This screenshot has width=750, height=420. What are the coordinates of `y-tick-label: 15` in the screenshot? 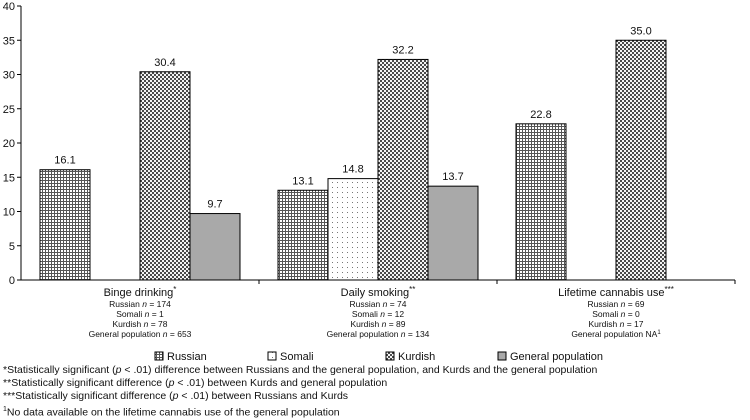 It's located at (9, 178).